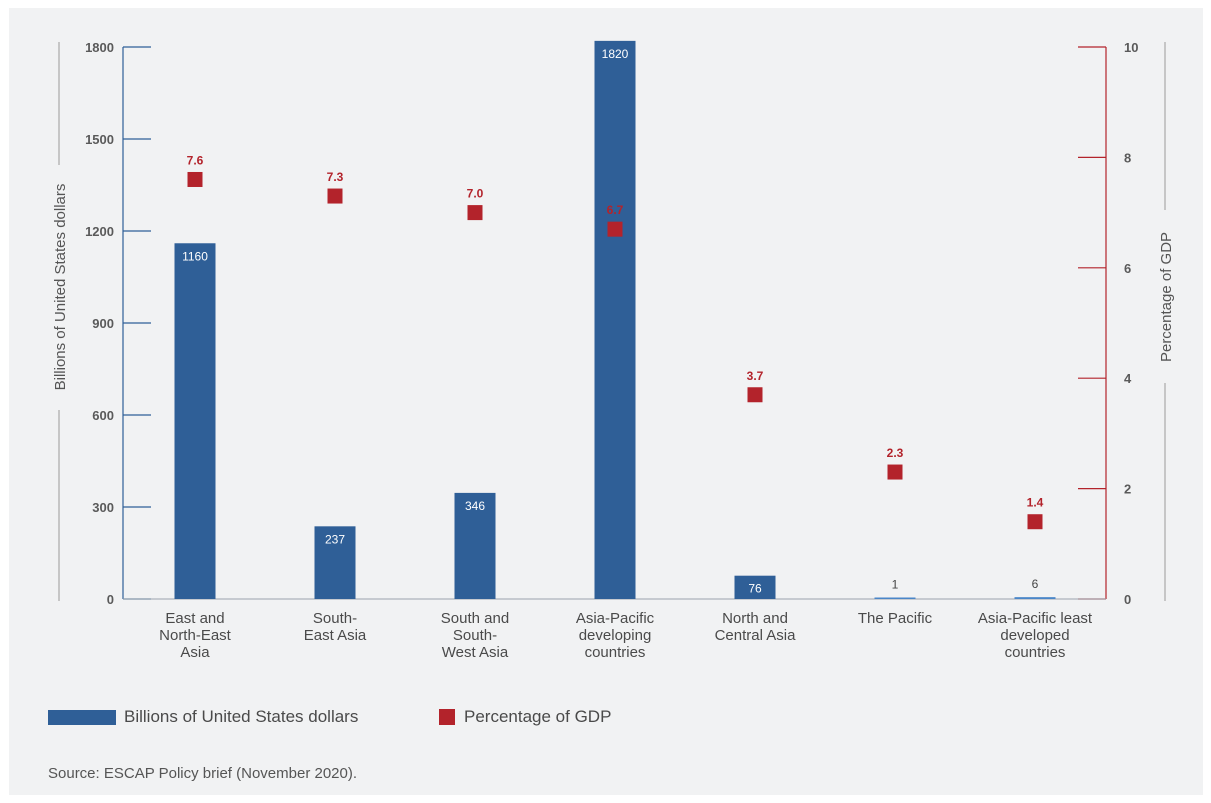 The height and width of the screenshot is (803, 1211). Describe the element at coordinates (615, 635) in the screenshot. I see `category-label: developing` at that location.